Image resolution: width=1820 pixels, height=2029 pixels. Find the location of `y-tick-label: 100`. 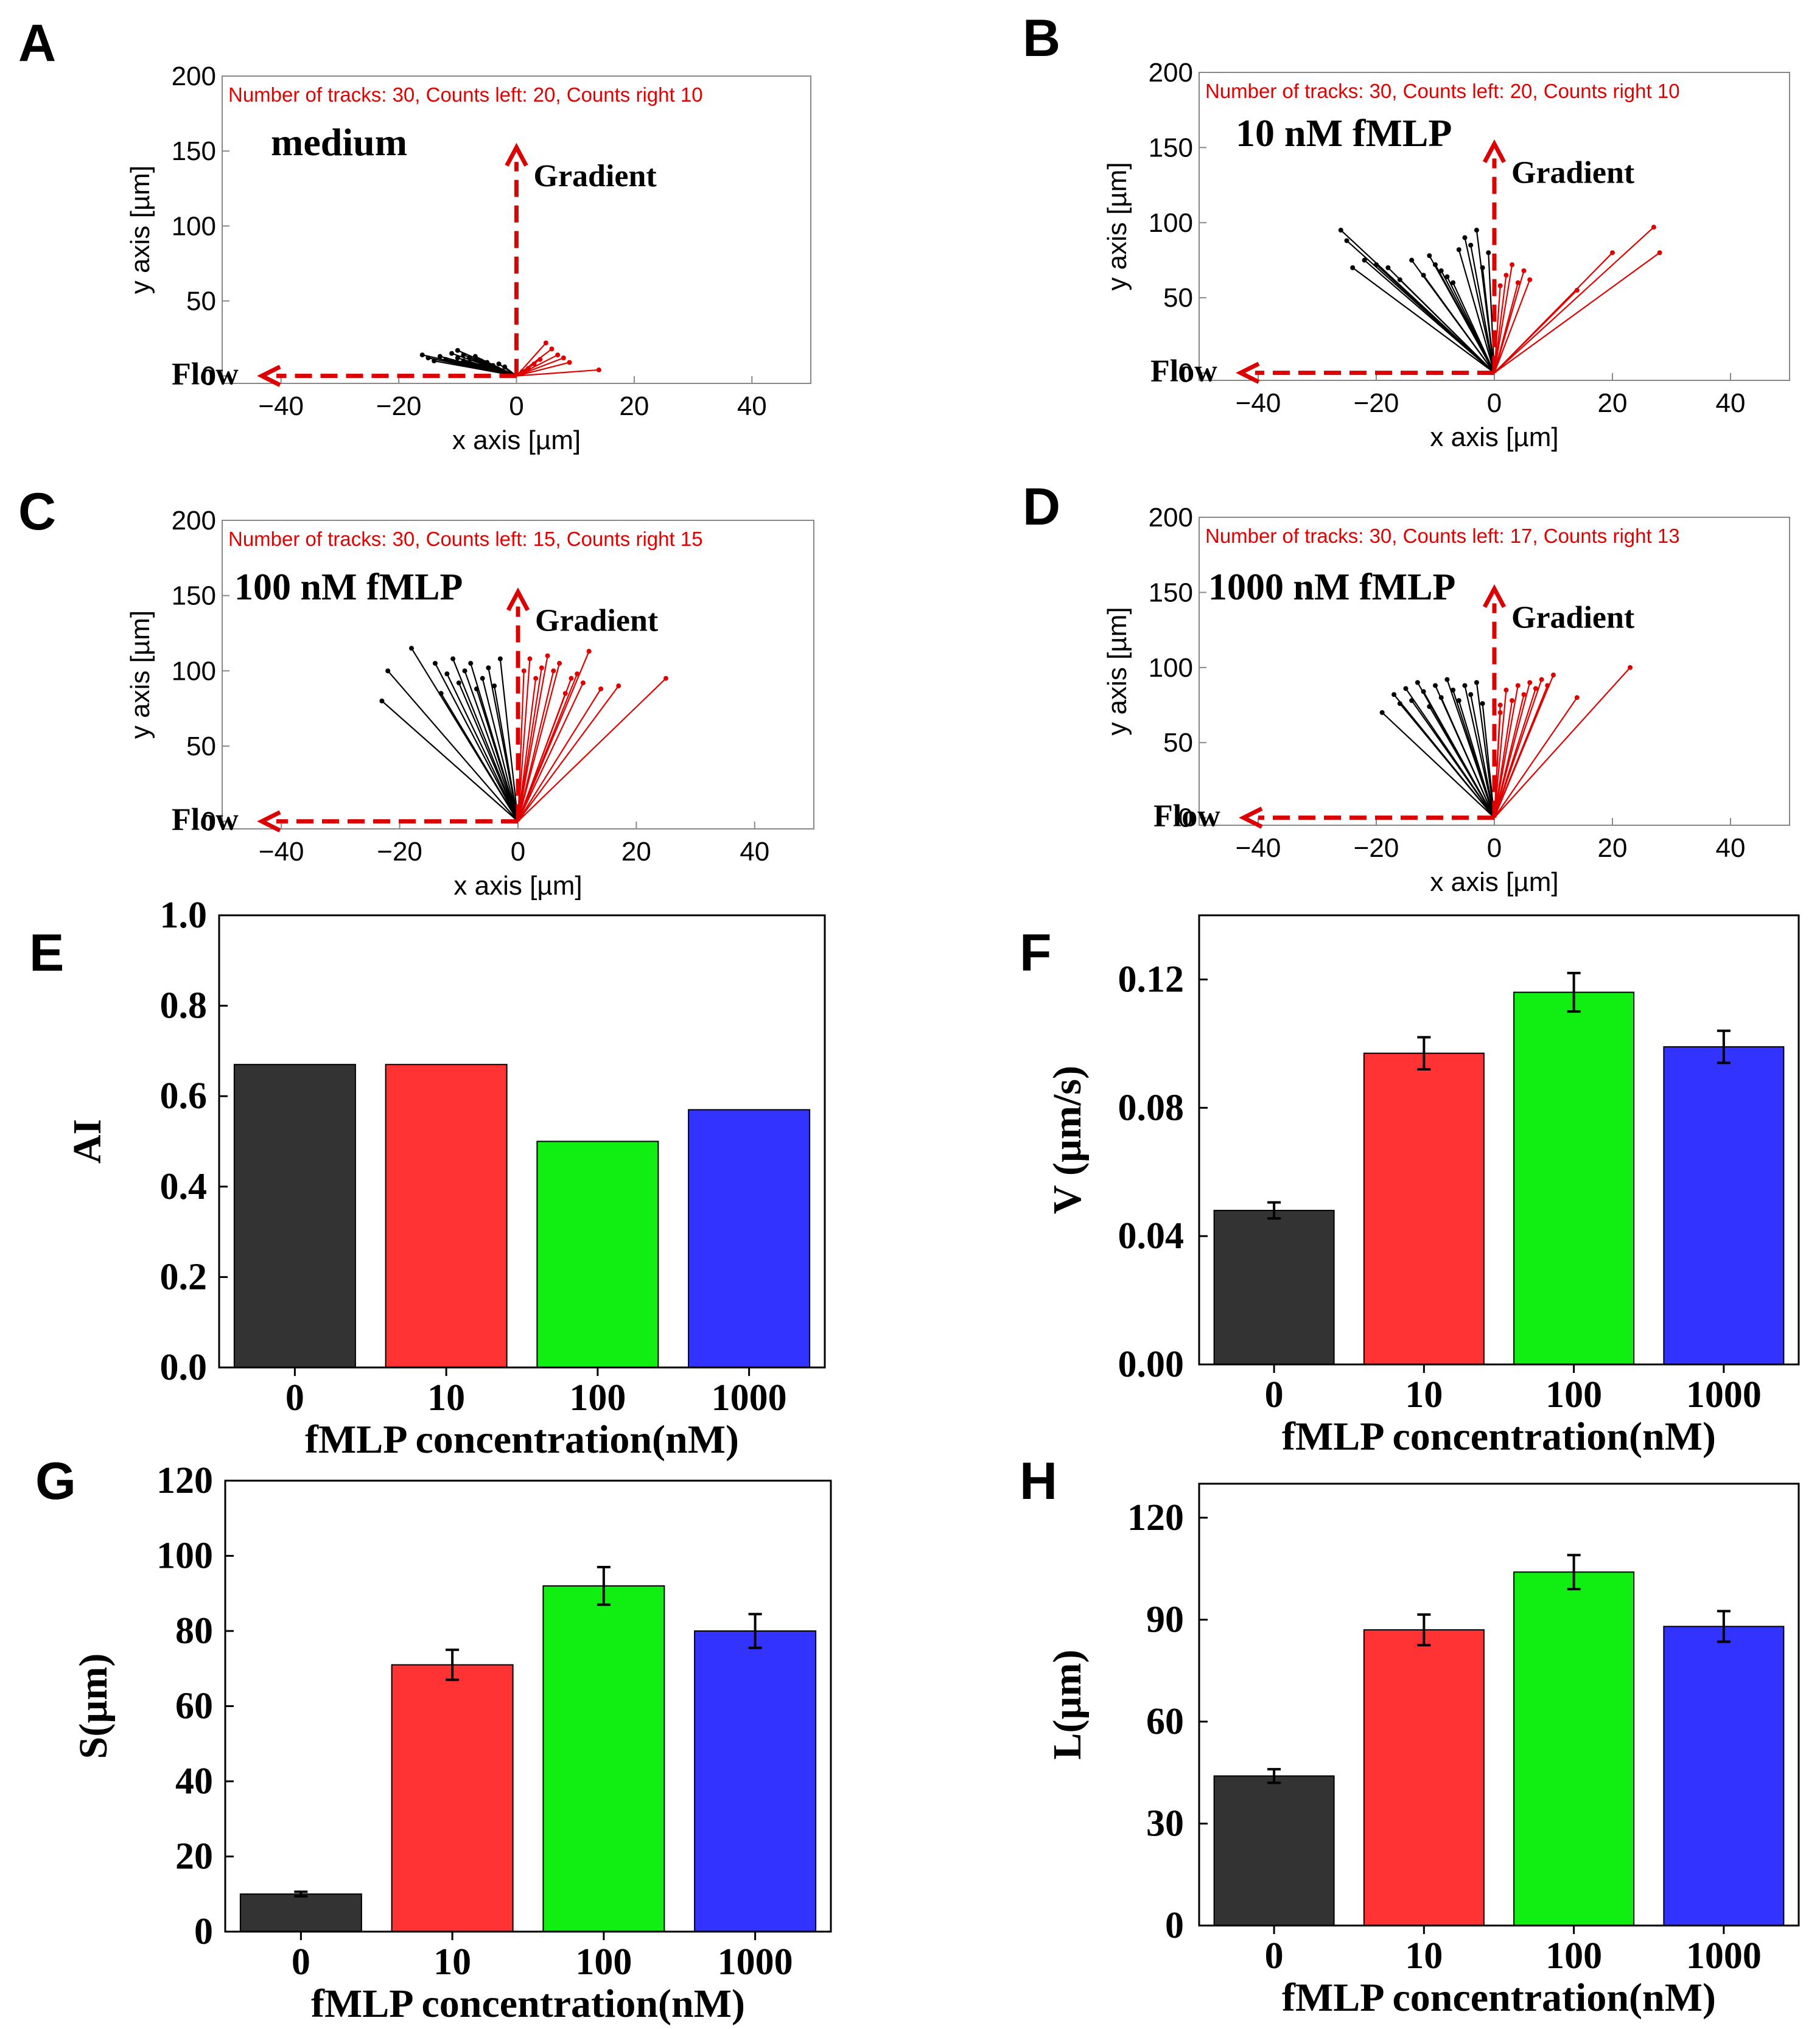

y-tick-label: 100 is located at coordinates (1171, 668).